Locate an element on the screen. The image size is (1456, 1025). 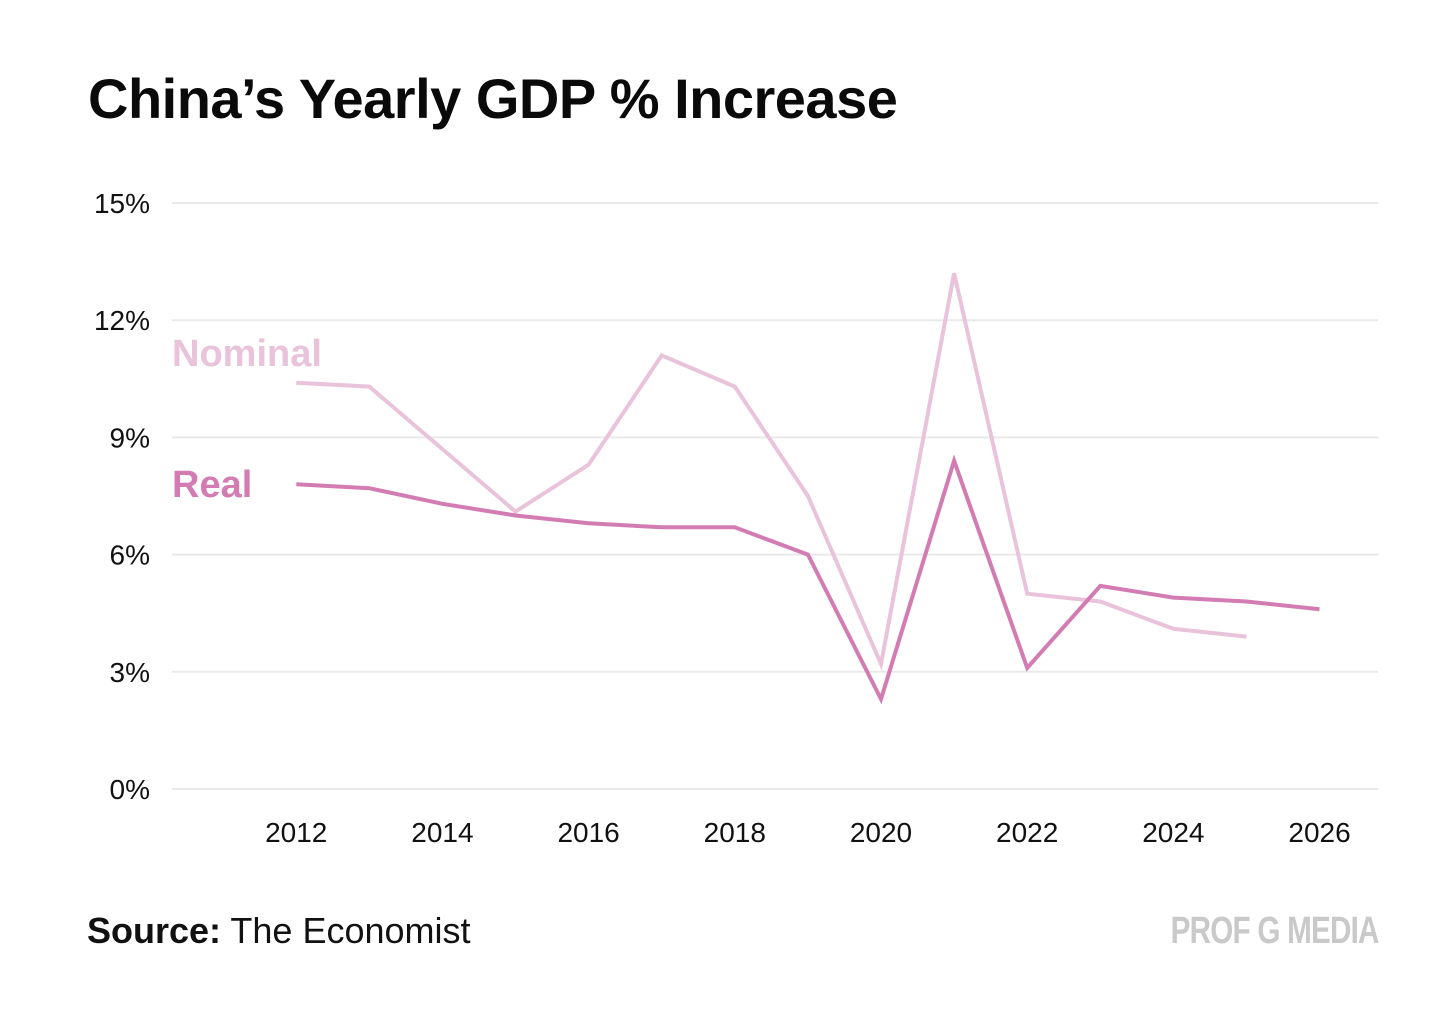
series-label-nominal: Nominal is located at coordinates (247, 354).